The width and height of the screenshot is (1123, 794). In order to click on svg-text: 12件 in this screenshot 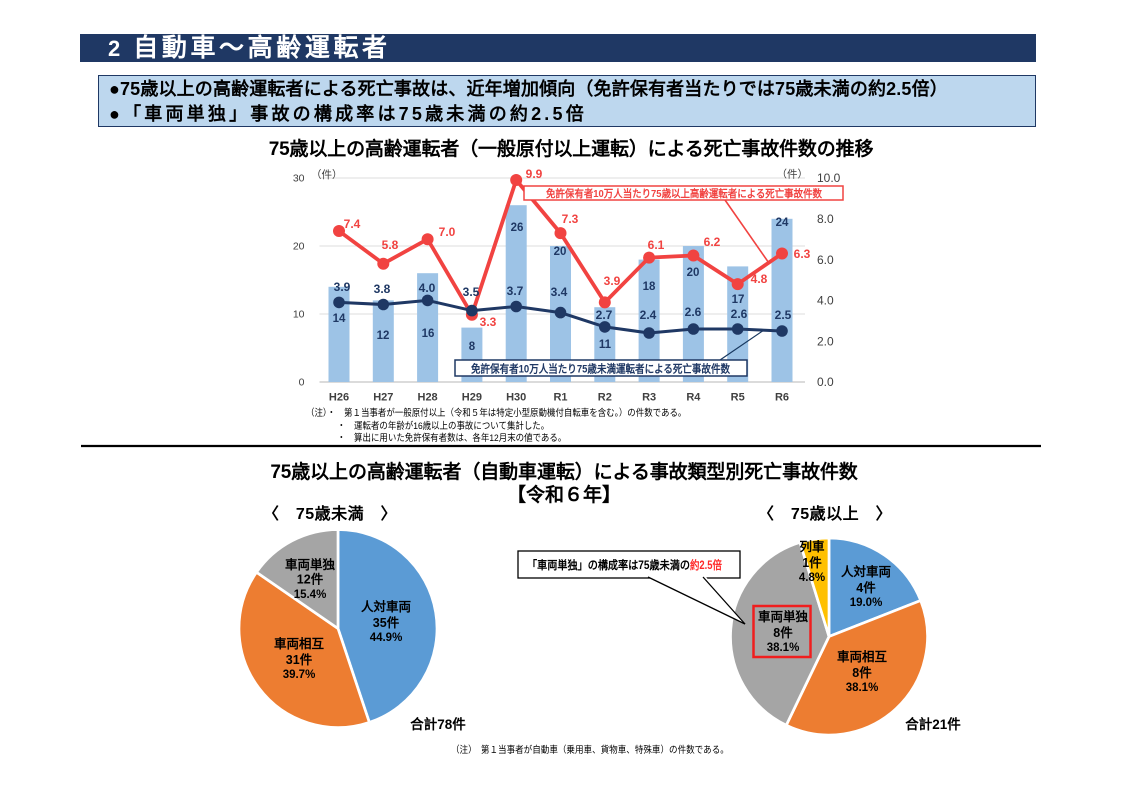, I will do `click(310, 579)`.